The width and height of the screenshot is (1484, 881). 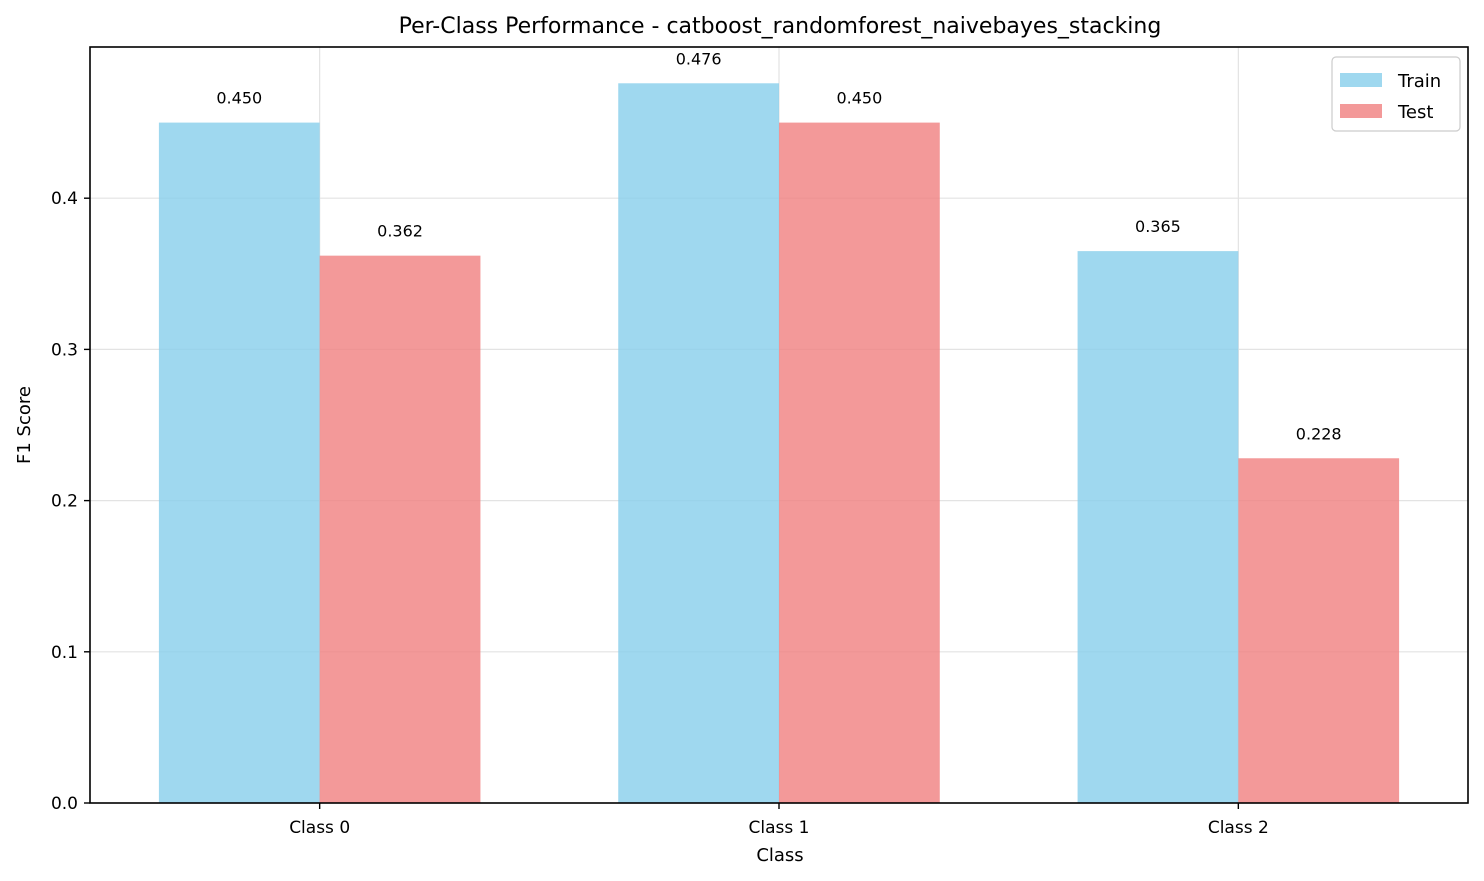 I want to click on legend-label-test: Test, so click(x=1415, y=112).